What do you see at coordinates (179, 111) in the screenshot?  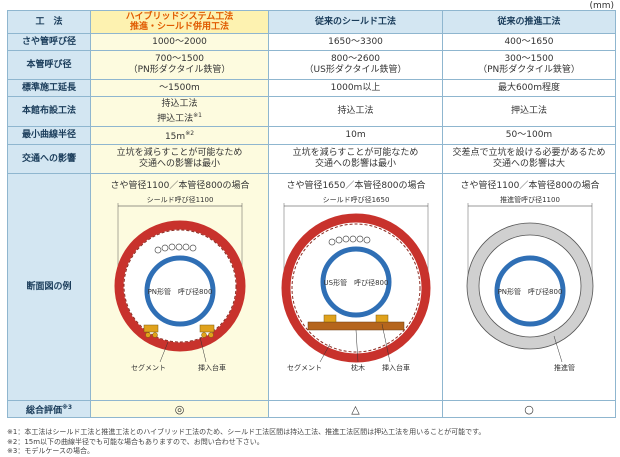 I see `cell-hybrid: 持込工法 押込工法※1` at bounding box center [179, 111].